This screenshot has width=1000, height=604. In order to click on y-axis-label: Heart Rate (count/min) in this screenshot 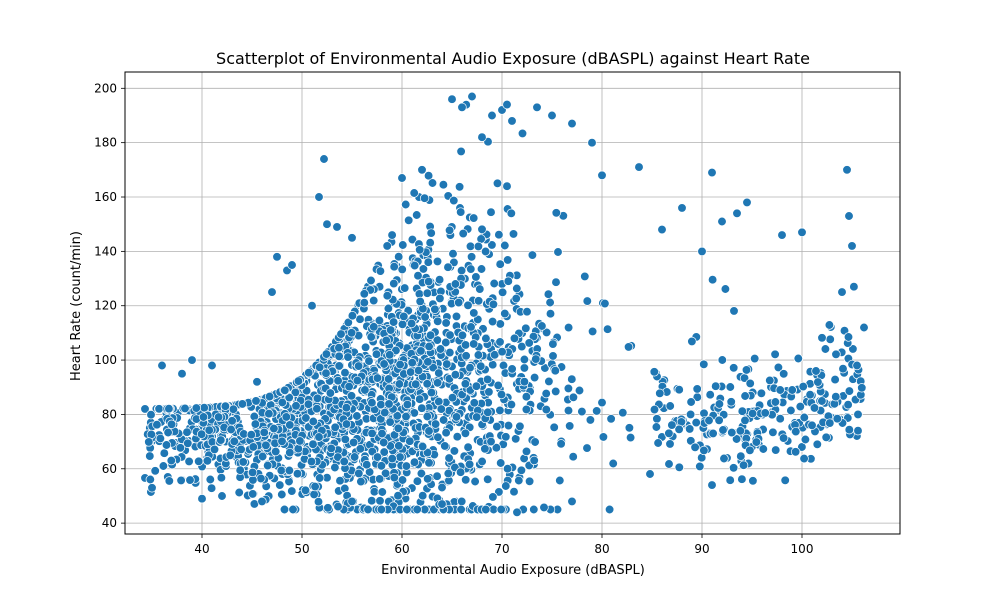, I will do `click(76, 306)`.